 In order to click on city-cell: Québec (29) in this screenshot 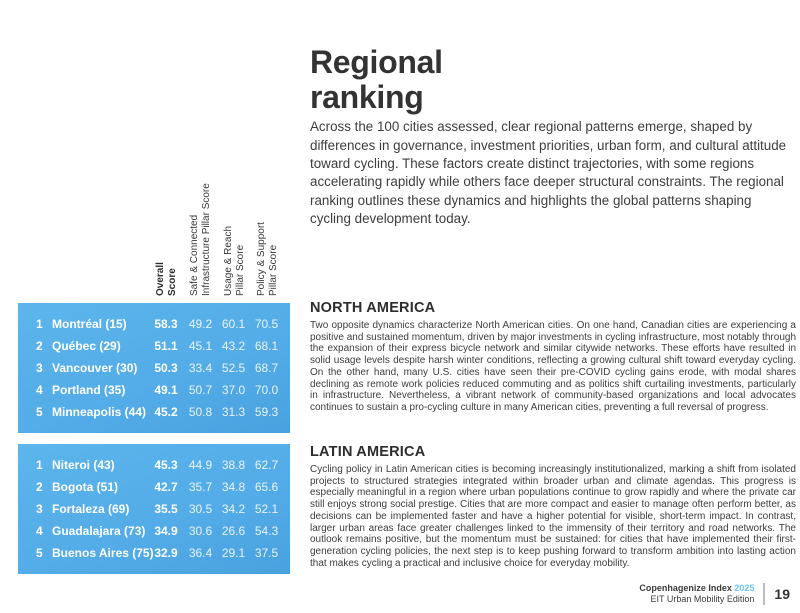, I will do `click(86, 346)`.